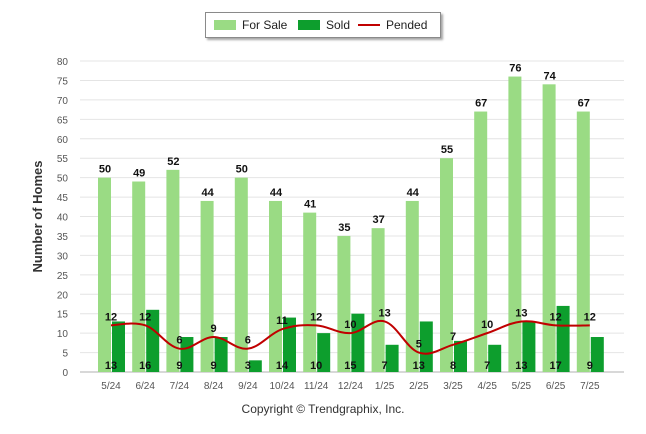 Image resolution: width=646 pixels, height=434 pixels. What do you see at coordinates (111, 386) in the screenshot?
I see `x-tick-label: 5/24` at bounding box center [111, 386].